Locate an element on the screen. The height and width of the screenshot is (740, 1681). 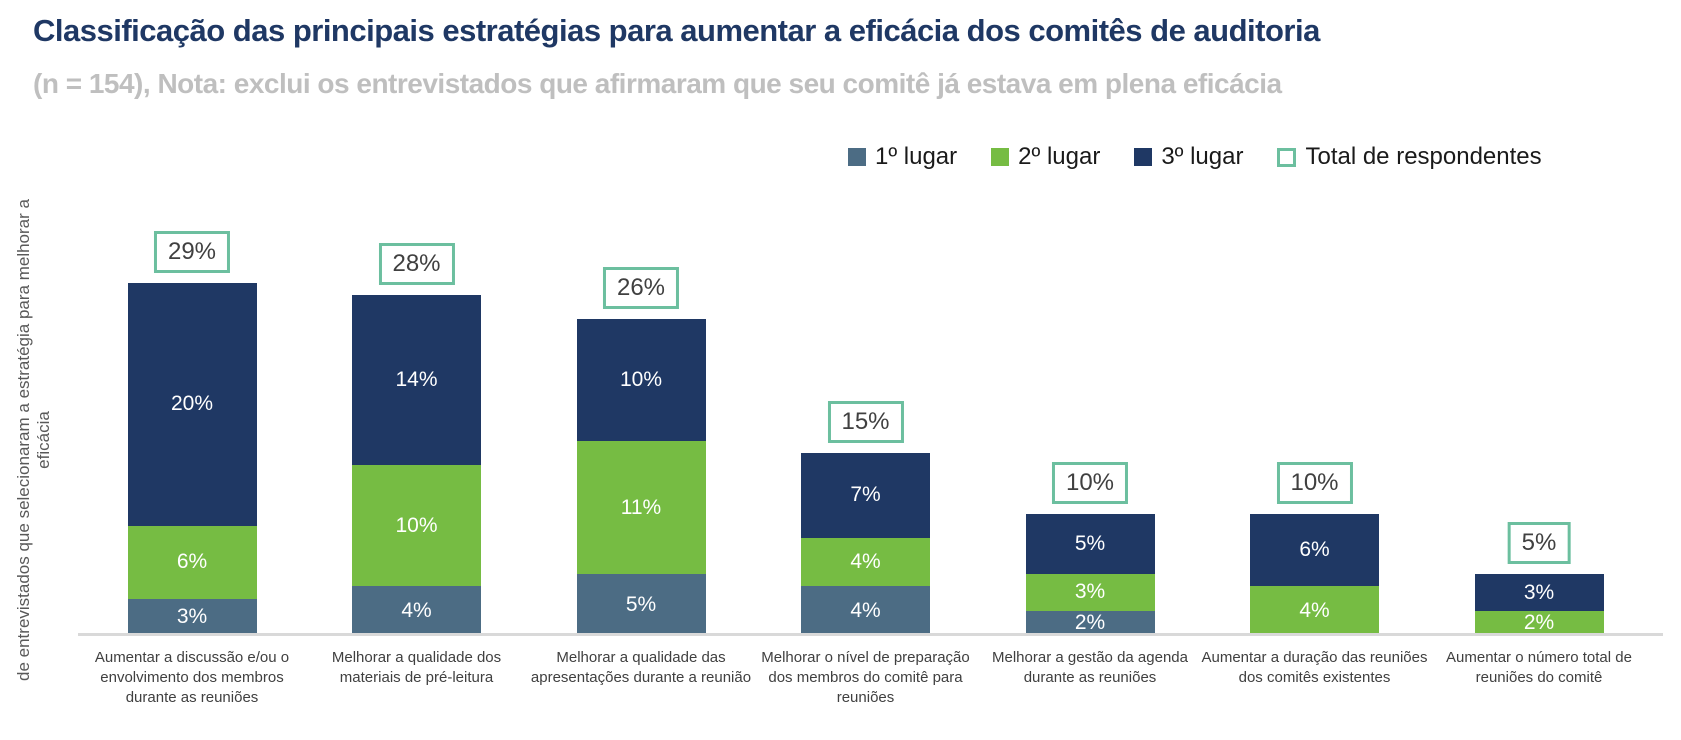
segment-value-label: 20% is located at coordinates (192, 404).